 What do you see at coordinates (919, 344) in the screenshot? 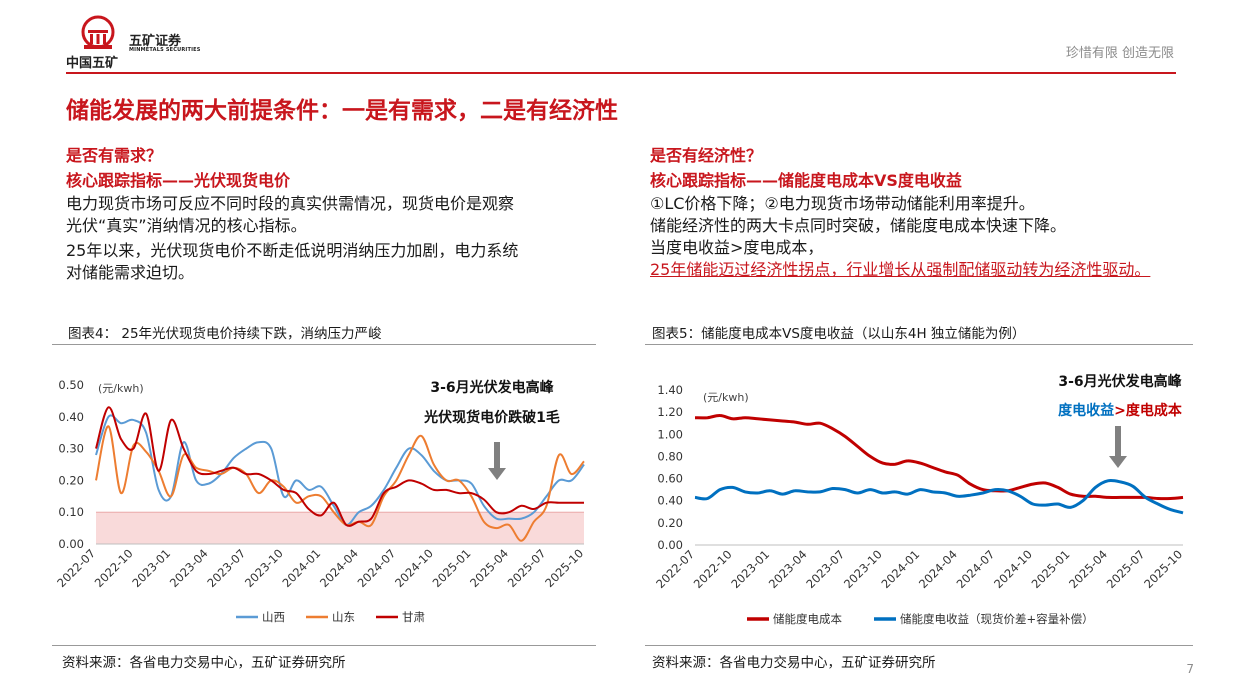
I see `figure5-top-rule` at bounding box center [919, 344].